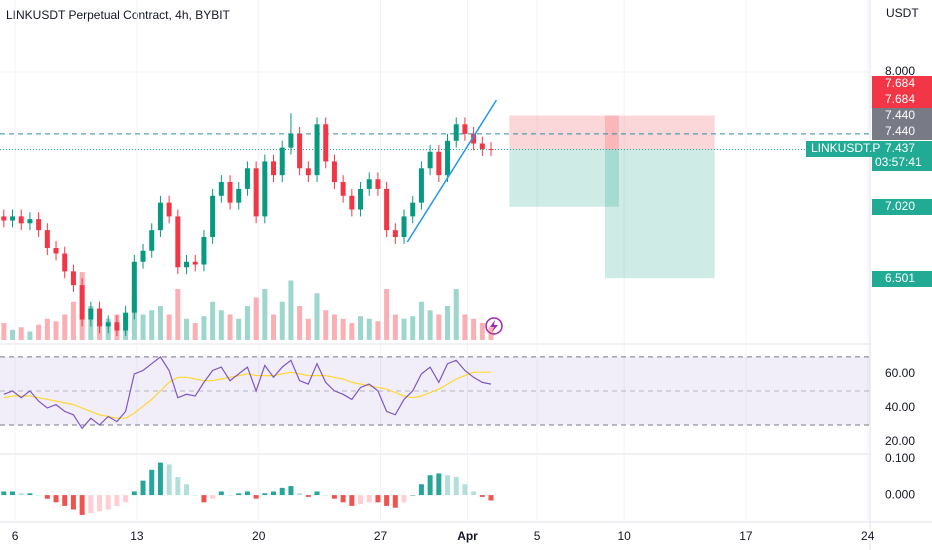 Image resolution: width=932 pixels, height=550 pixels. I want to click on price-label: 7.684, so click(900, 99).